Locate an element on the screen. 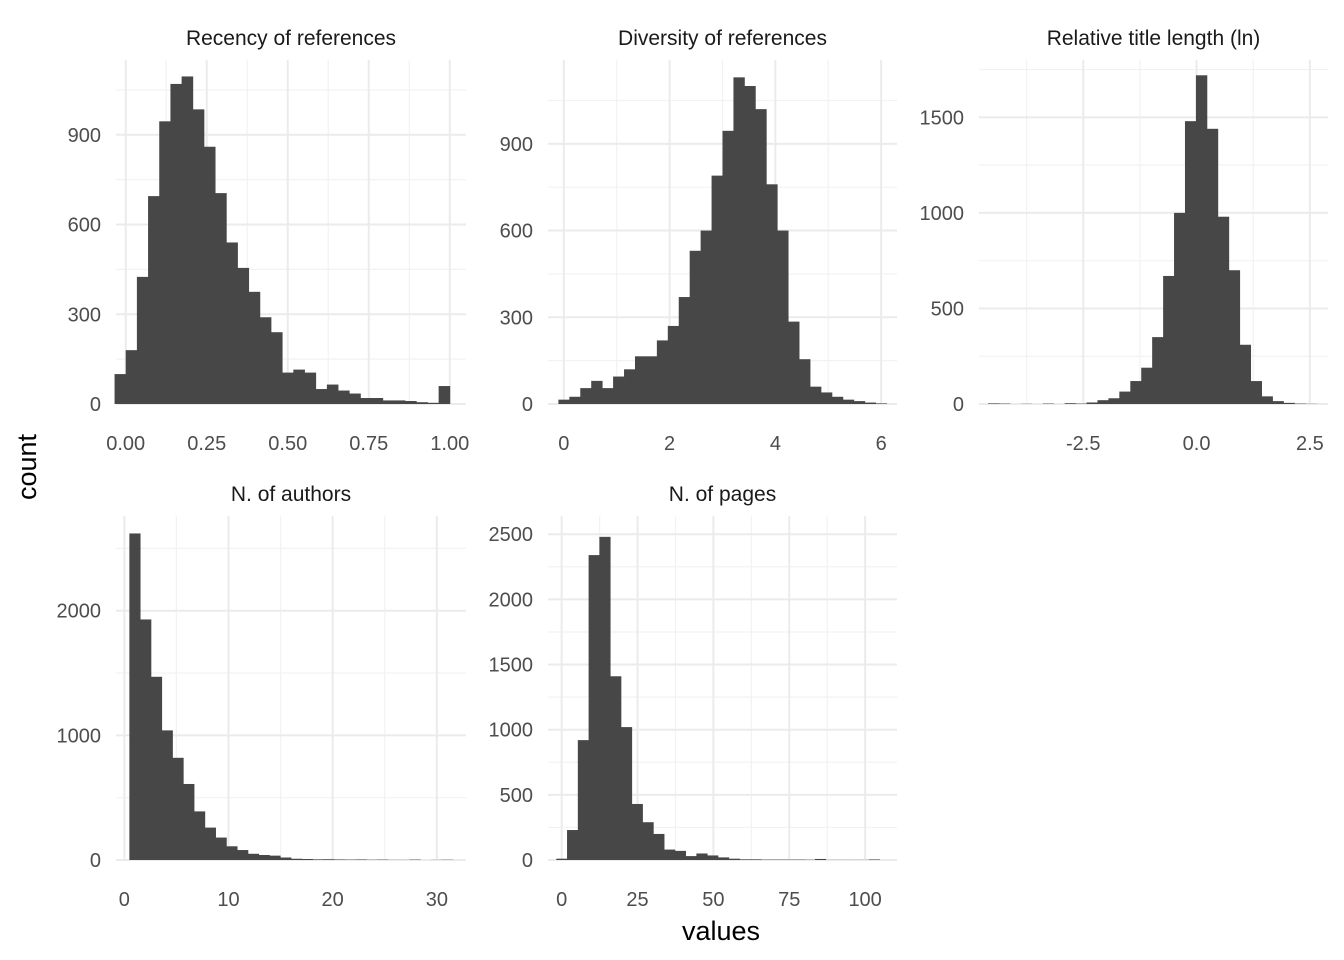  panel-4: N. of authors 0 10 20 30 0 1000 2000 is located at coordinates (261, 697).